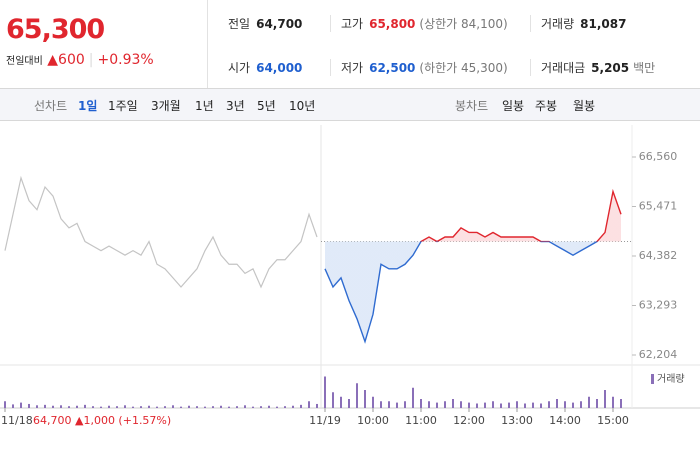  What do you see at coordinates (671, 379) in the screenshot?
I see `legend-label: 거래량` at bounding box center [671, 379].